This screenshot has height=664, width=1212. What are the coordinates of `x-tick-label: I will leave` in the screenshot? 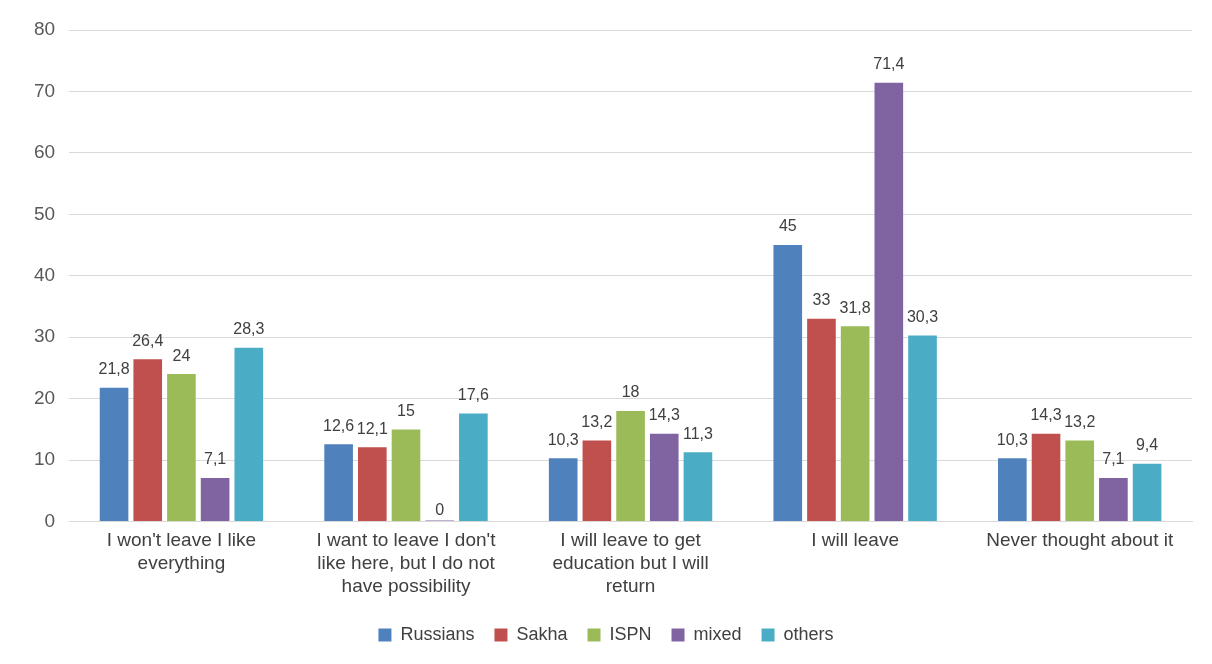 It's located at (855, 540).